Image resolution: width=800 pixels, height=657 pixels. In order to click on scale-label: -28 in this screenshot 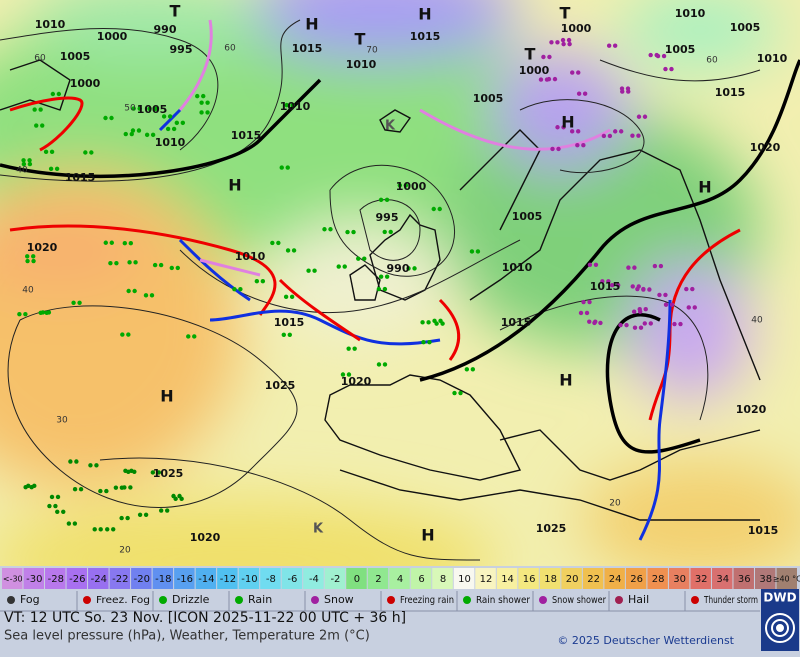, I will do `click(56, 579)`.